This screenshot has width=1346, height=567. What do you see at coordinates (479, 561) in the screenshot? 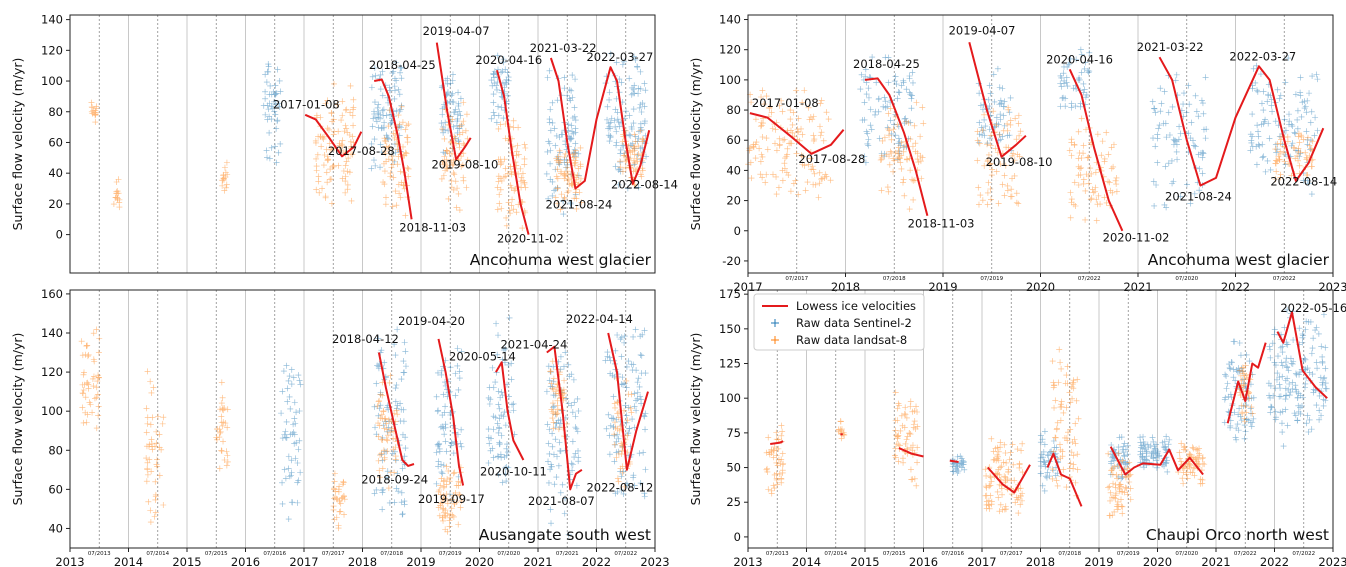
I see `x-tick-label: 2020` at bounding box center [479, 561].